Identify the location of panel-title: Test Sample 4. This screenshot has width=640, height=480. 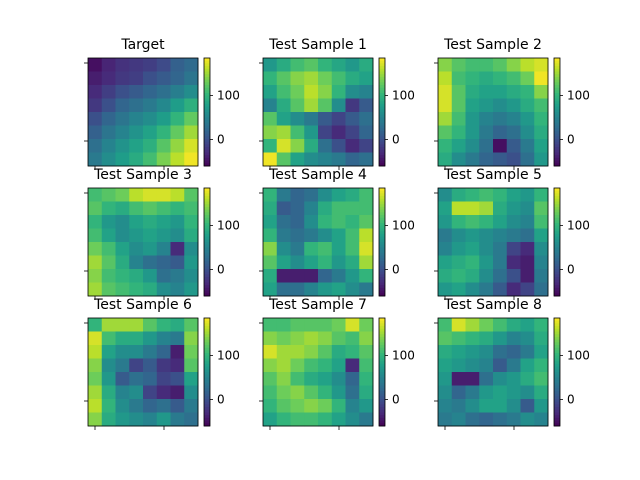
(317, 175).